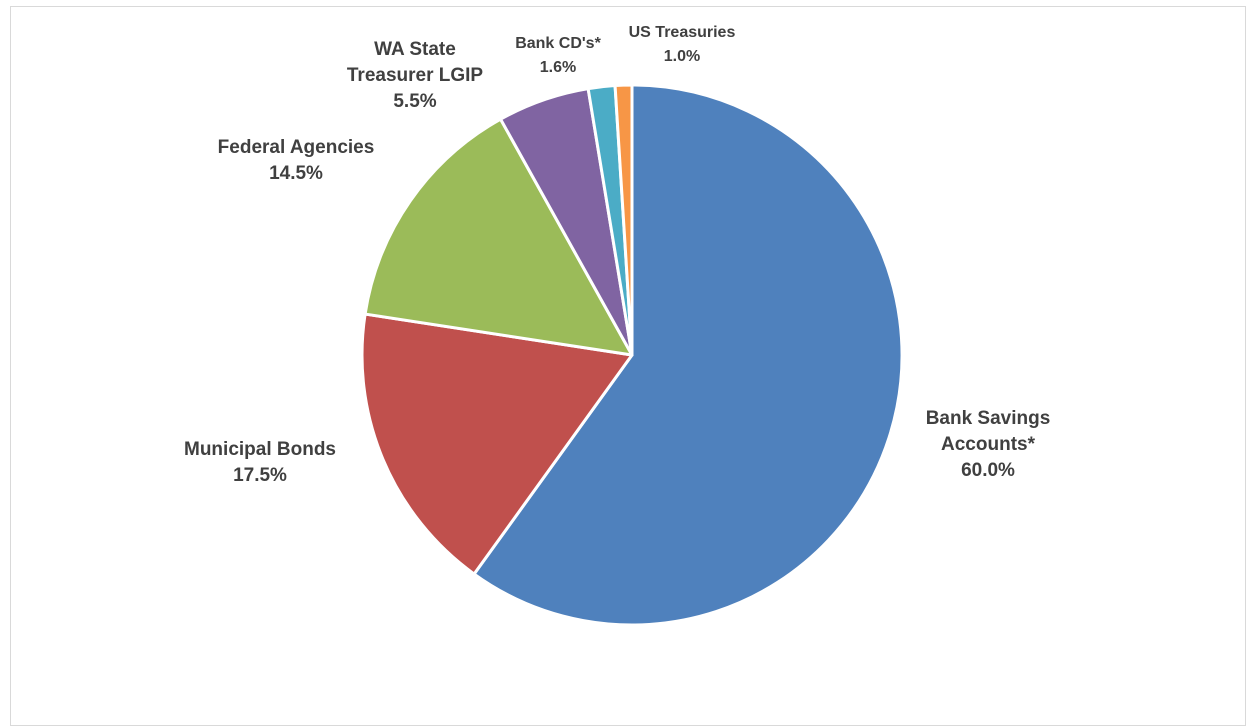  What do you see at coordinates (682, 32) in the screenshot?
I see `slice-label-line: US Treasuries` at bounding box center [682, 32].